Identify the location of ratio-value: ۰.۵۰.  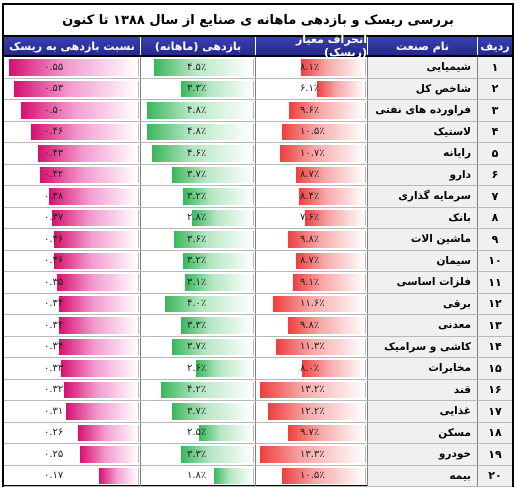
(54, 110).